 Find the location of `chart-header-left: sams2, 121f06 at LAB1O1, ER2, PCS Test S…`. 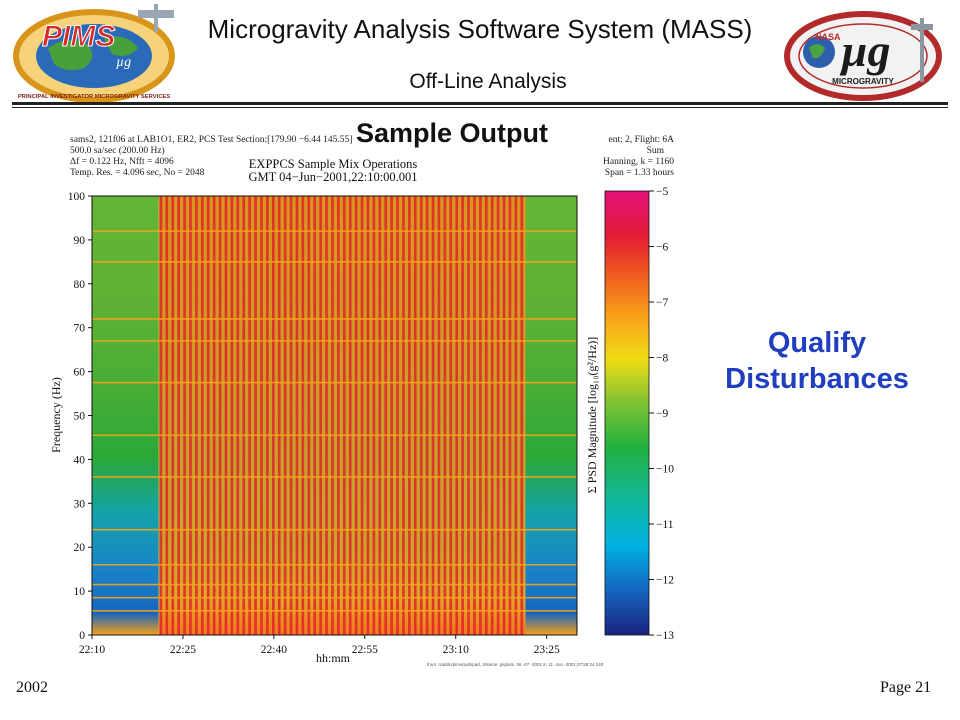

chart-header-left: sams2, 121f06 at LAB1O1, ER2, PCS Test S… is located at coordinates (211, 156).